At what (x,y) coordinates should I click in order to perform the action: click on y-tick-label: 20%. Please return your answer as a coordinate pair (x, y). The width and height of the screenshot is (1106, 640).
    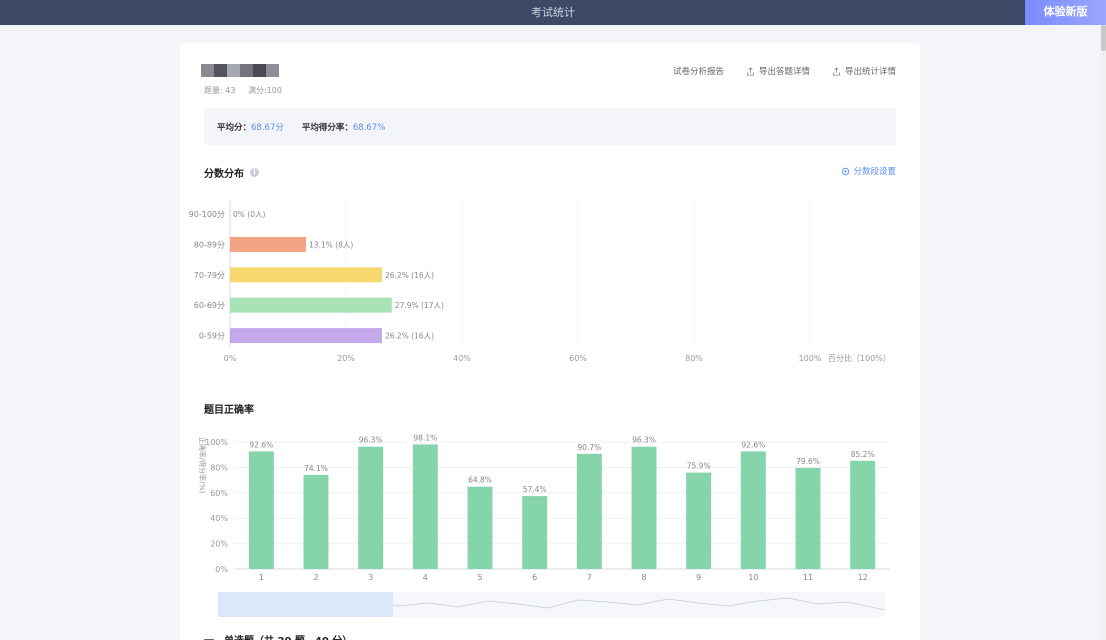
    Looking at the image, I should click on (219, 544).